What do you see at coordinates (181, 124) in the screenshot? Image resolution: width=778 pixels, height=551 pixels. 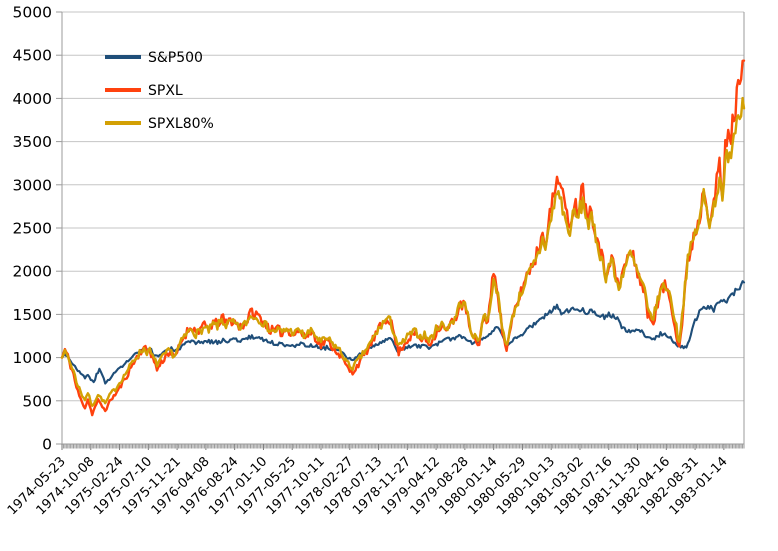 I see `legend-label-spxl80: SPXL80%` at bounding box center [181, 124].